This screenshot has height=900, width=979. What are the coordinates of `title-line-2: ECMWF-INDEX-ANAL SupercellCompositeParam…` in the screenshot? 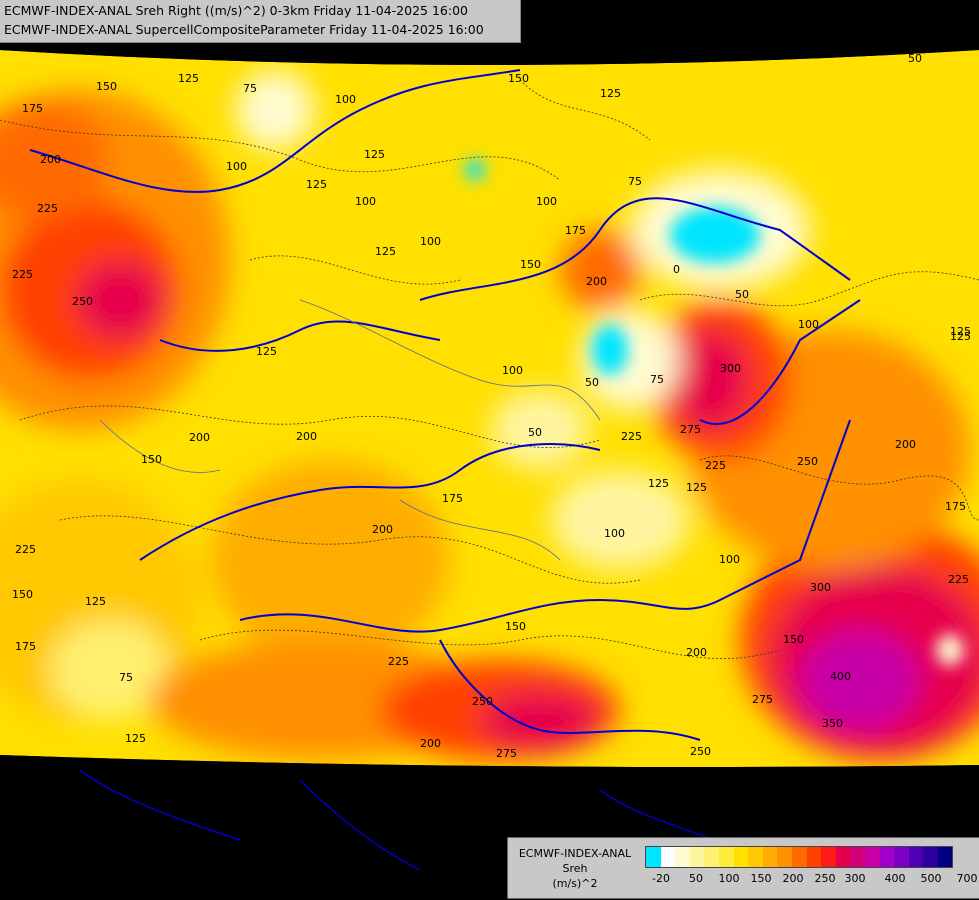 It's located at (244, 29).